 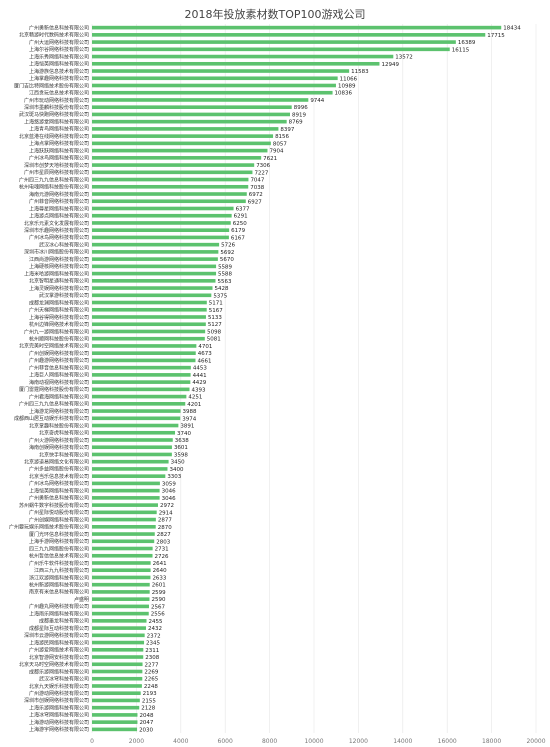 What do you see at coordinates (56, 252) in the screenshot?
I see `category-label: 深圳市冰川网络股份有限公司` at bounding box center [56, 252].